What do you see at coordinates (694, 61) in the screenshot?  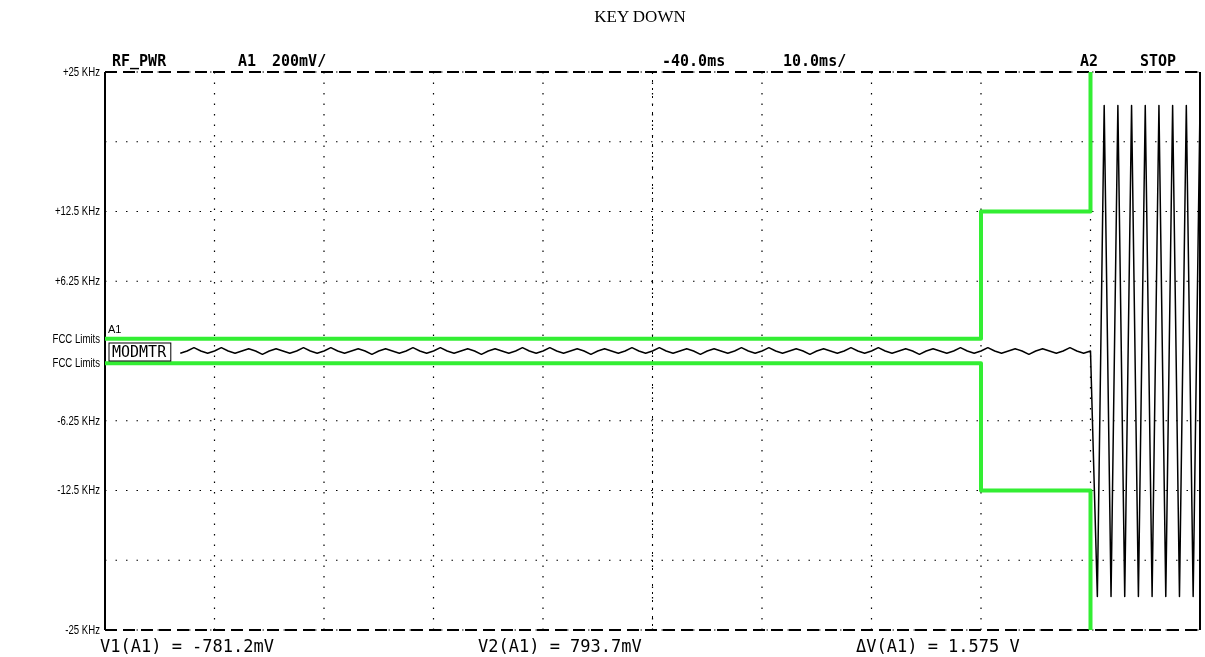 I see `text: -40.0ms` at bounding box center [694, 61].